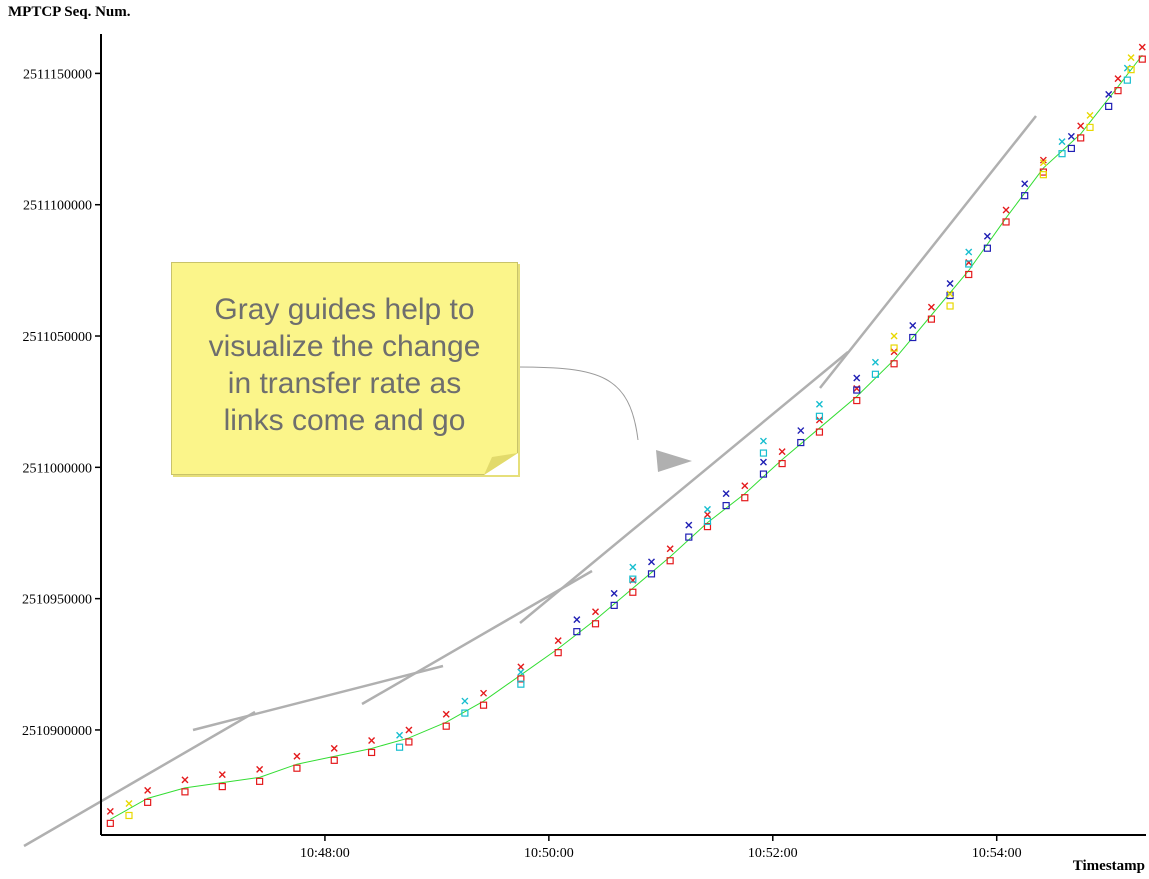 The width and height of the screenshot is (1149, 879). I want to click on y-tick-label: 2511000000, so click(57, 468).